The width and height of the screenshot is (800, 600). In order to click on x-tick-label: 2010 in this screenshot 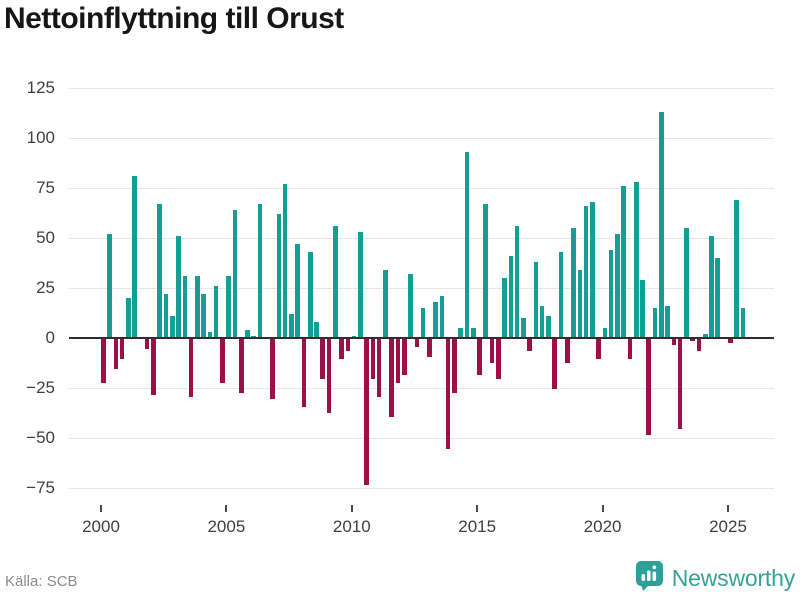, I will do `click(351, 526)`.